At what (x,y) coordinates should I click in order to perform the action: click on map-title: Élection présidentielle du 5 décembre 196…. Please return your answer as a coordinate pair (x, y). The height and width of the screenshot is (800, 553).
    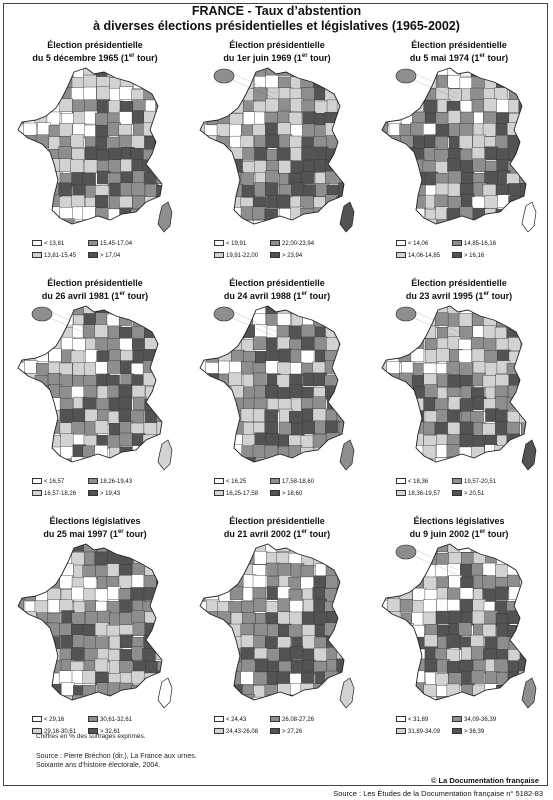
    Looking at the image, I should click on (95, 52).